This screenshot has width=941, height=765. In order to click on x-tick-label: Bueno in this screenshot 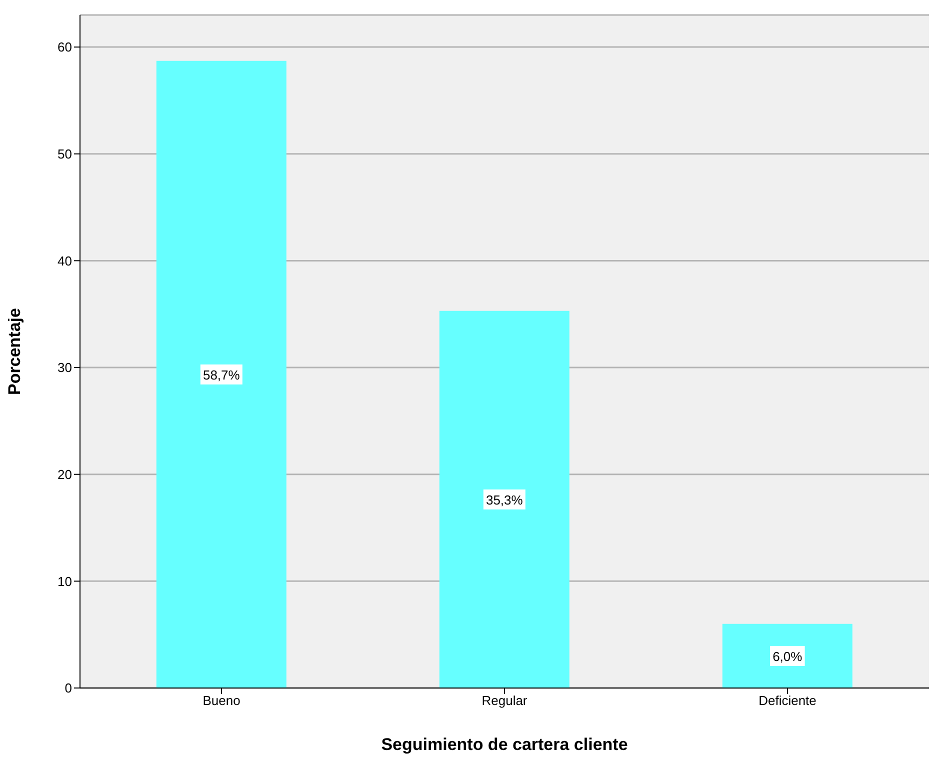, I will do `click(221, 700)`.